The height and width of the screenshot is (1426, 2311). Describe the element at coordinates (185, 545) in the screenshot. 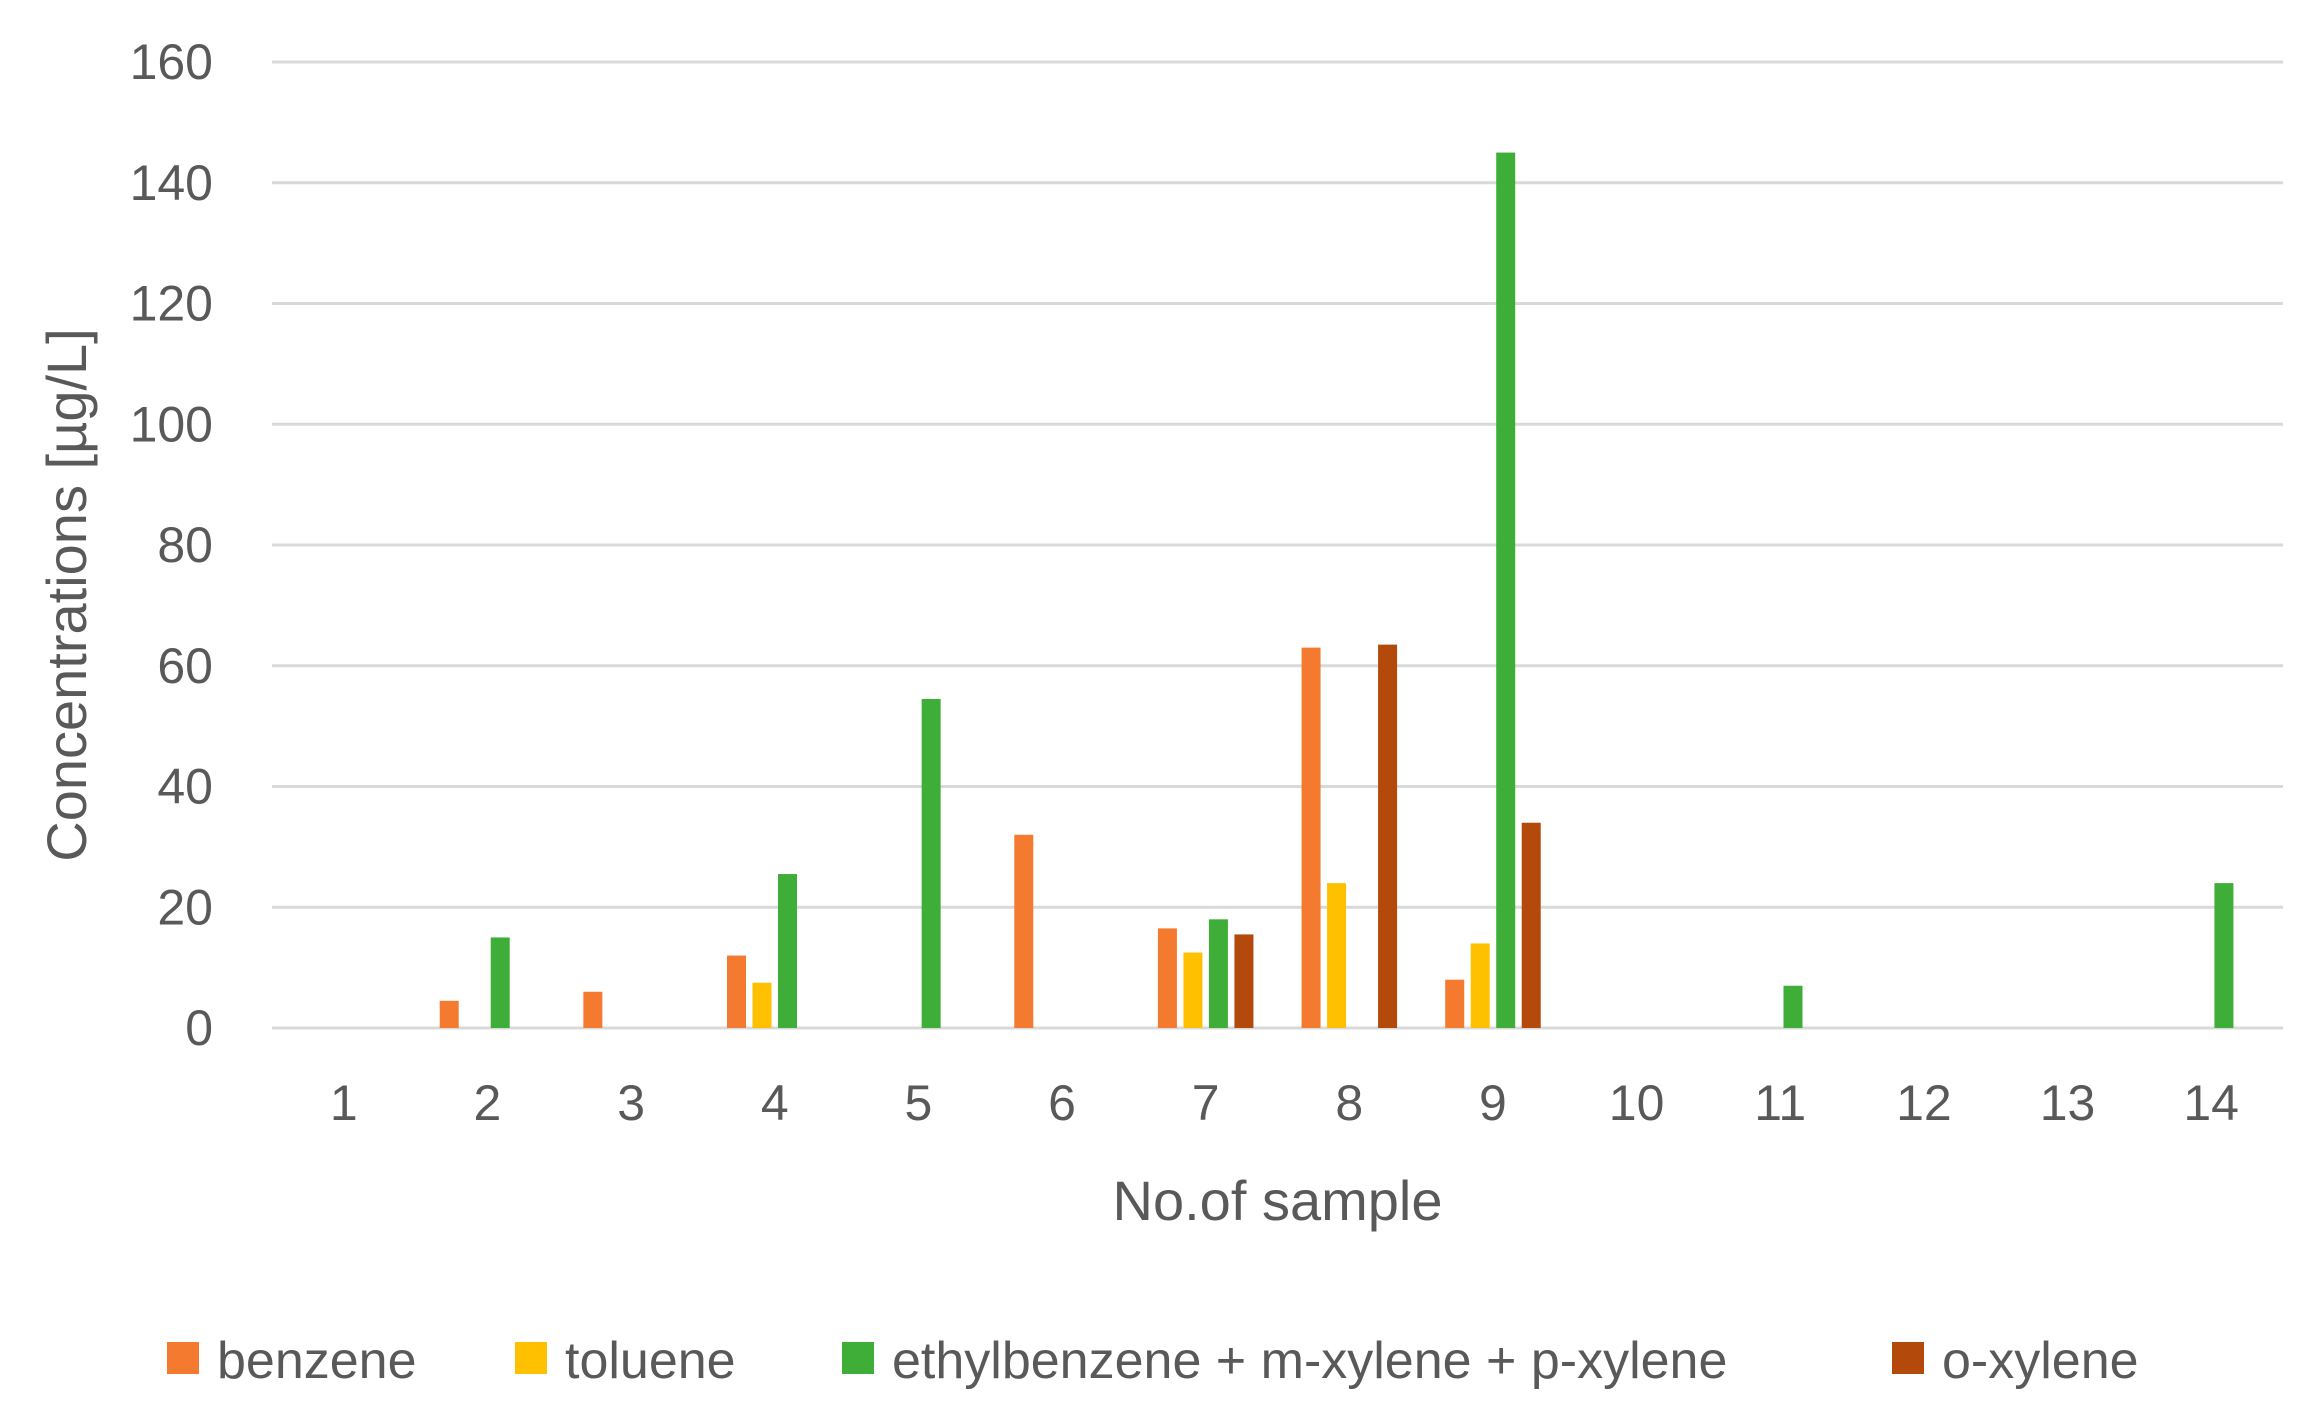

I see `y-tick-label: 80` at that location.